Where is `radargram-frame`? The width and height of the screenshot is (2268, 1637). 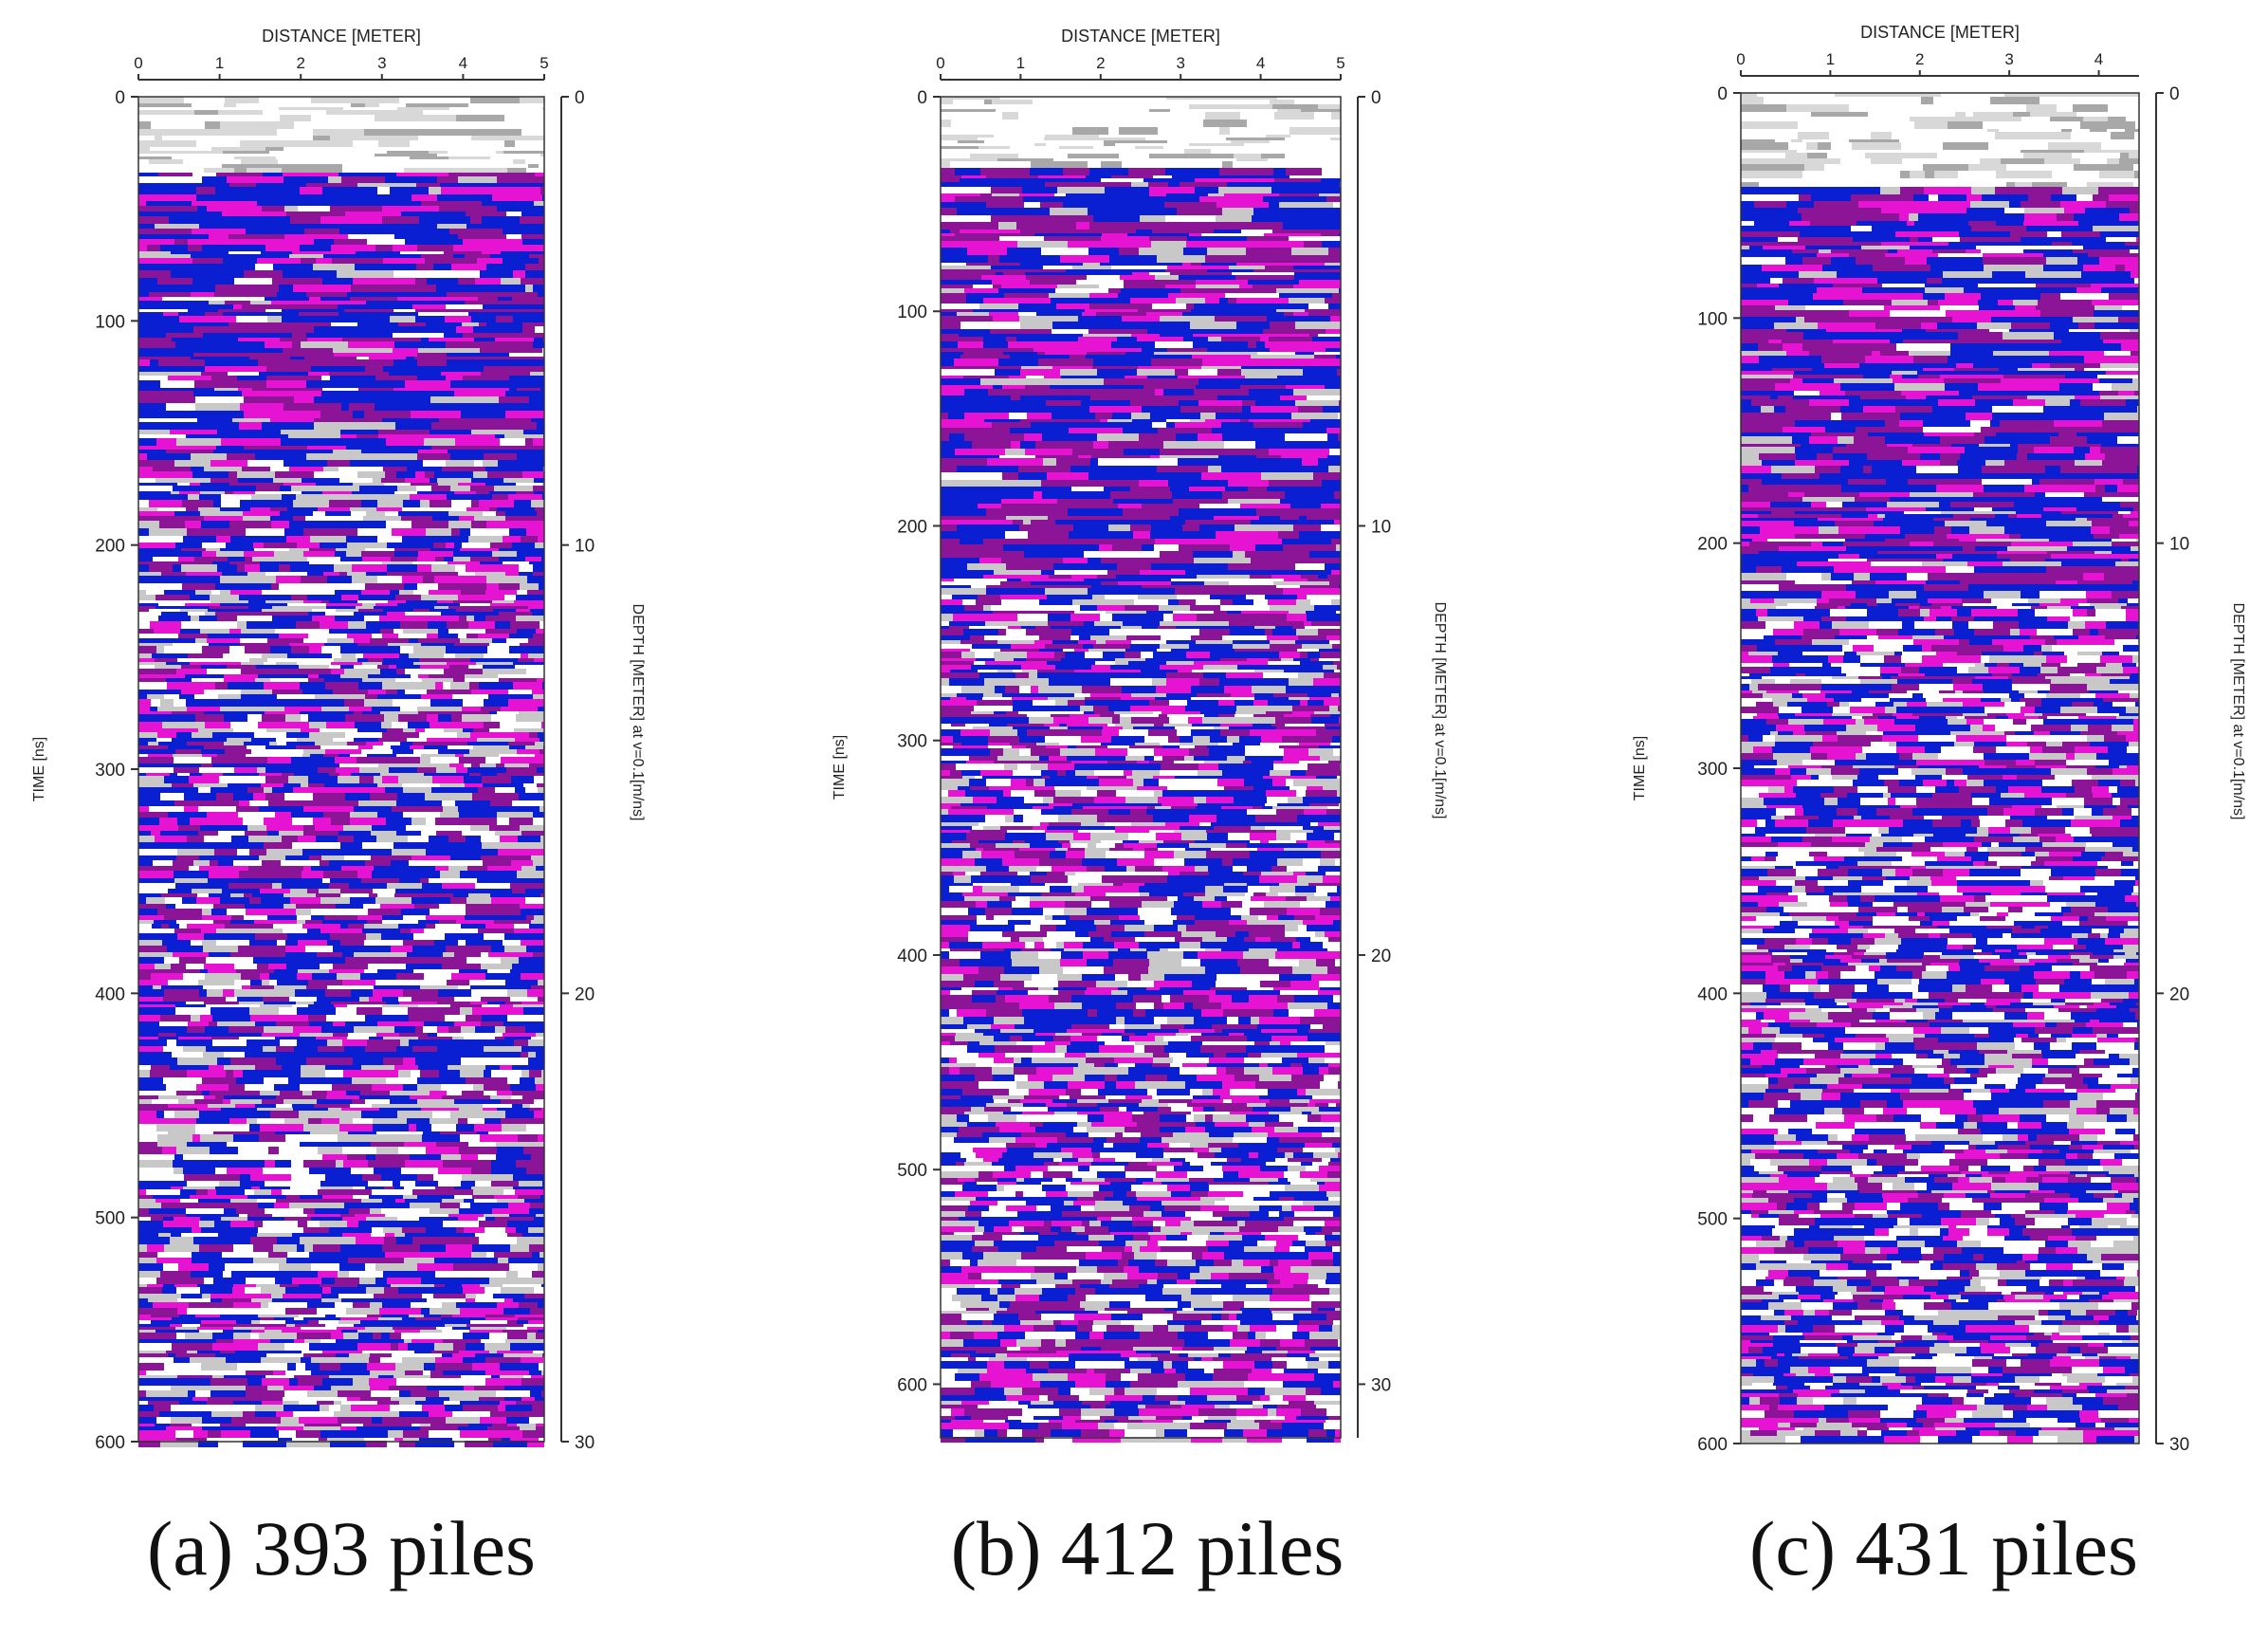
radargram-frame is located at coordinates (1141, 768).